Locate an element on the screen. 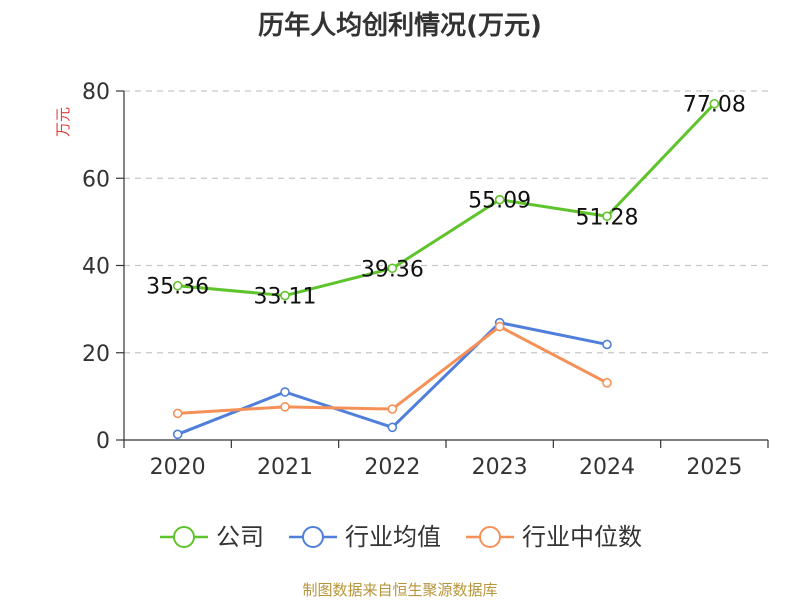 This screenshot has width=800, height=600. legend-label: 行业中位数 is located at coordinates (582, 537).